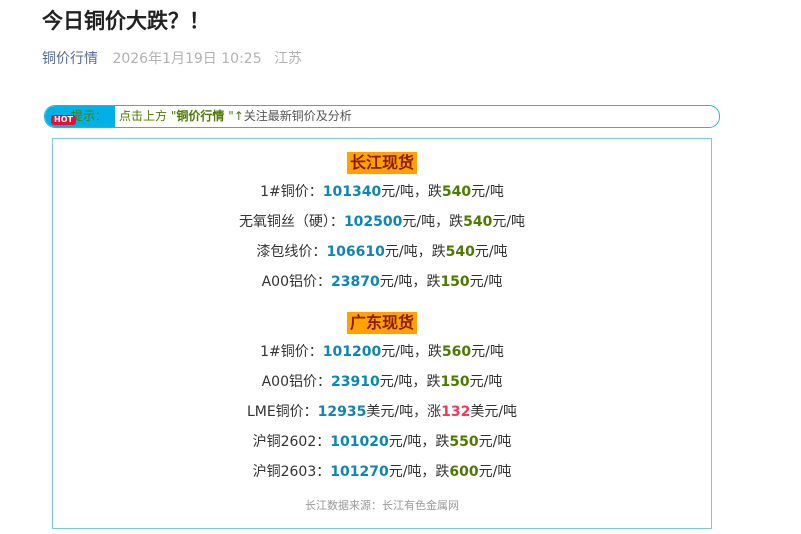  What do you see at coordinates (288, 59) in the screenshot?
I see `location: 江苏` at bounding box center [288, 59].